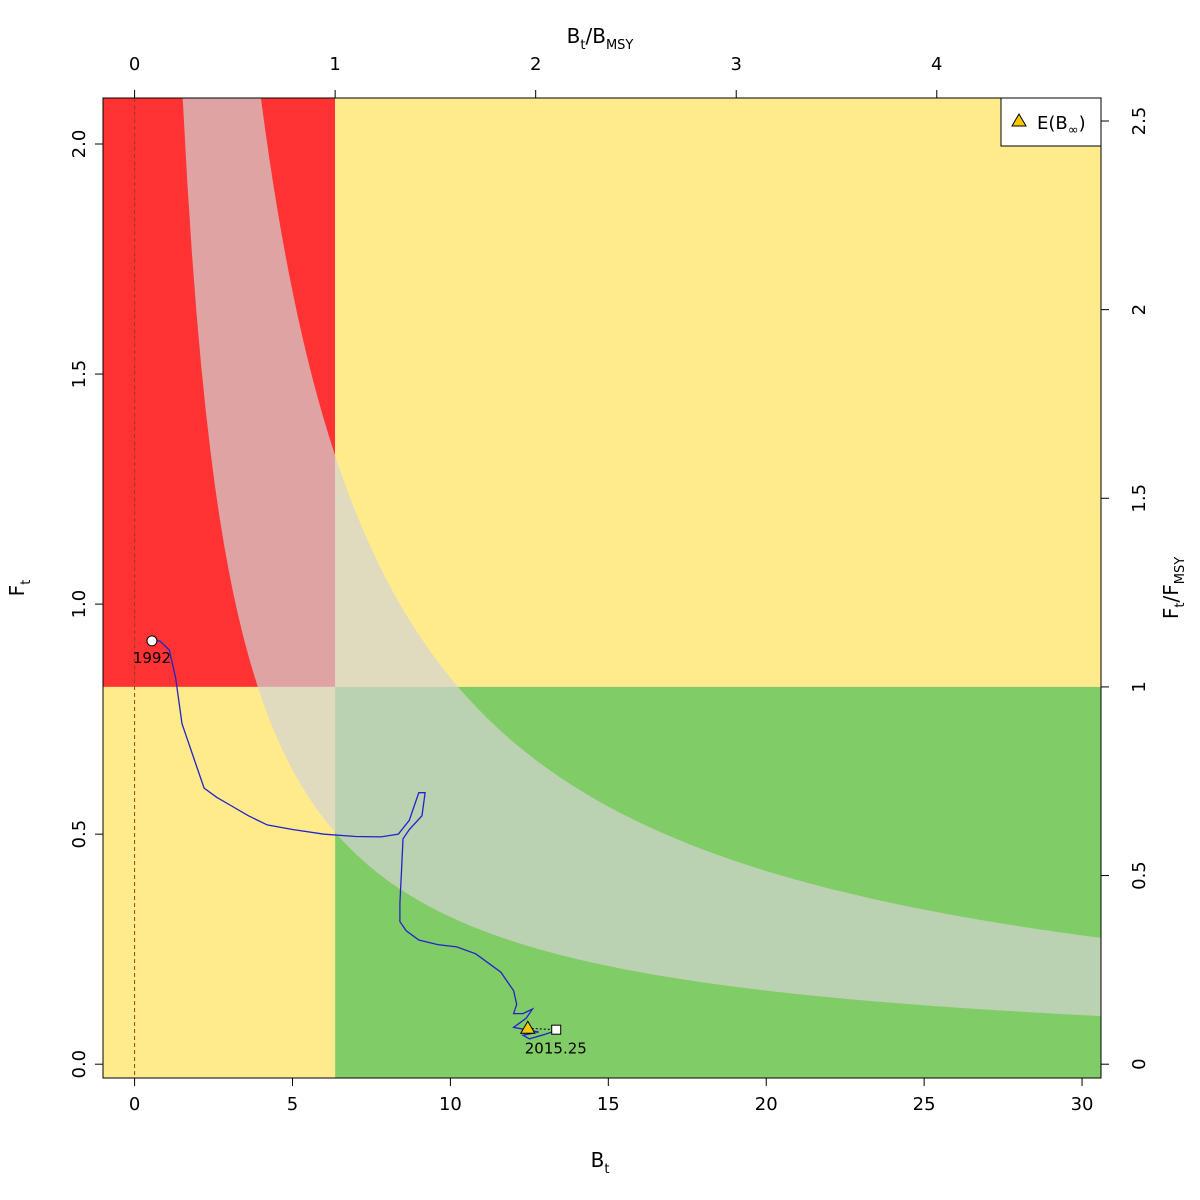  What do you see at coordinates (1019, 120) in the screenshot?
I see `legend-triangle-icon` at bounding box center [1019, 120].